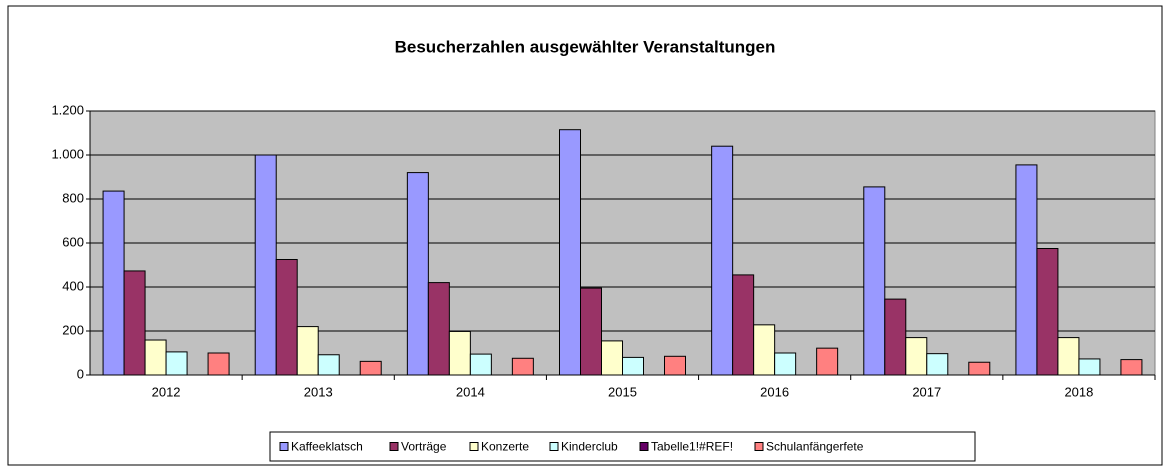 This screenshot has width=1170, height=475. What do you see at coordinates (73, 241) in the screenshot?
I see `y-tick-label: 600` at bounding box center [73, 241].